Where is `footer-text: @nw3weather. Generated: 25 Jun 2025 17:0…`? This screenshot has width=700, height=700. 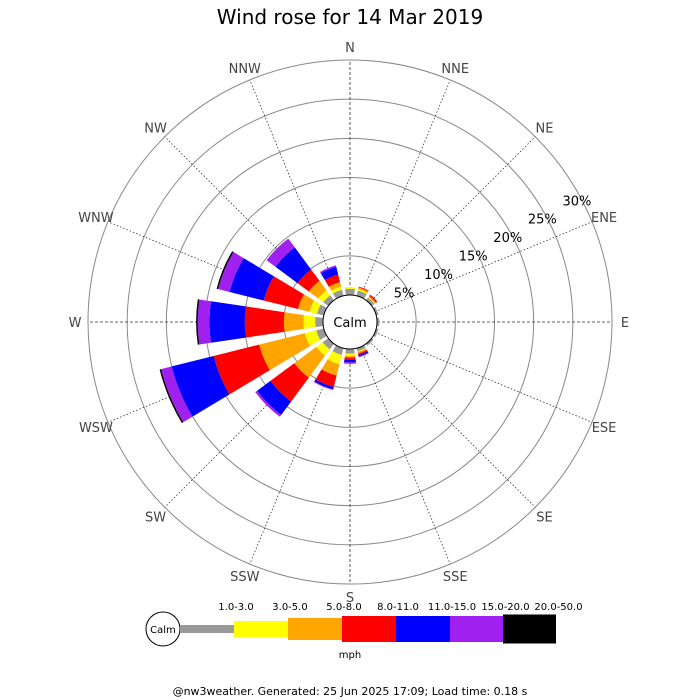
footer-text: @nw3weather. Generated: 25 Jun 2025 17:0… is located at coordinates (350, 691).